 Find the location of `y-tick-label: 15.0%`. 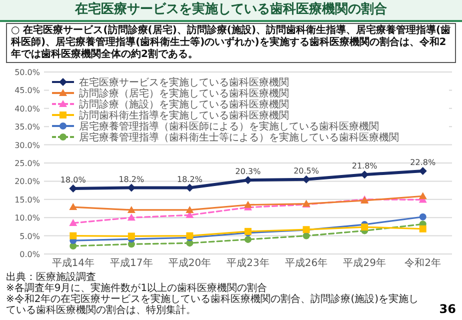

y-tick-label: 15.0% is located at coordinates (27, 199).